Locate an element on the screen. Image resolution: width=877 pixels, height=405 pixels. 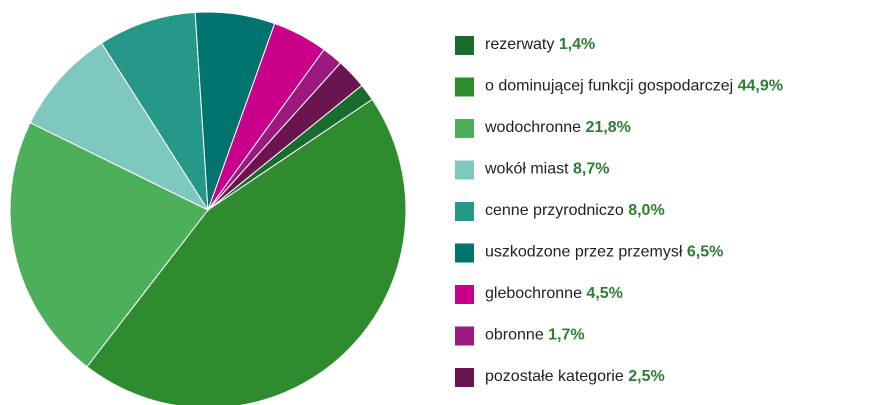
value-label: 44,9% is located at coordinates (760, 86).